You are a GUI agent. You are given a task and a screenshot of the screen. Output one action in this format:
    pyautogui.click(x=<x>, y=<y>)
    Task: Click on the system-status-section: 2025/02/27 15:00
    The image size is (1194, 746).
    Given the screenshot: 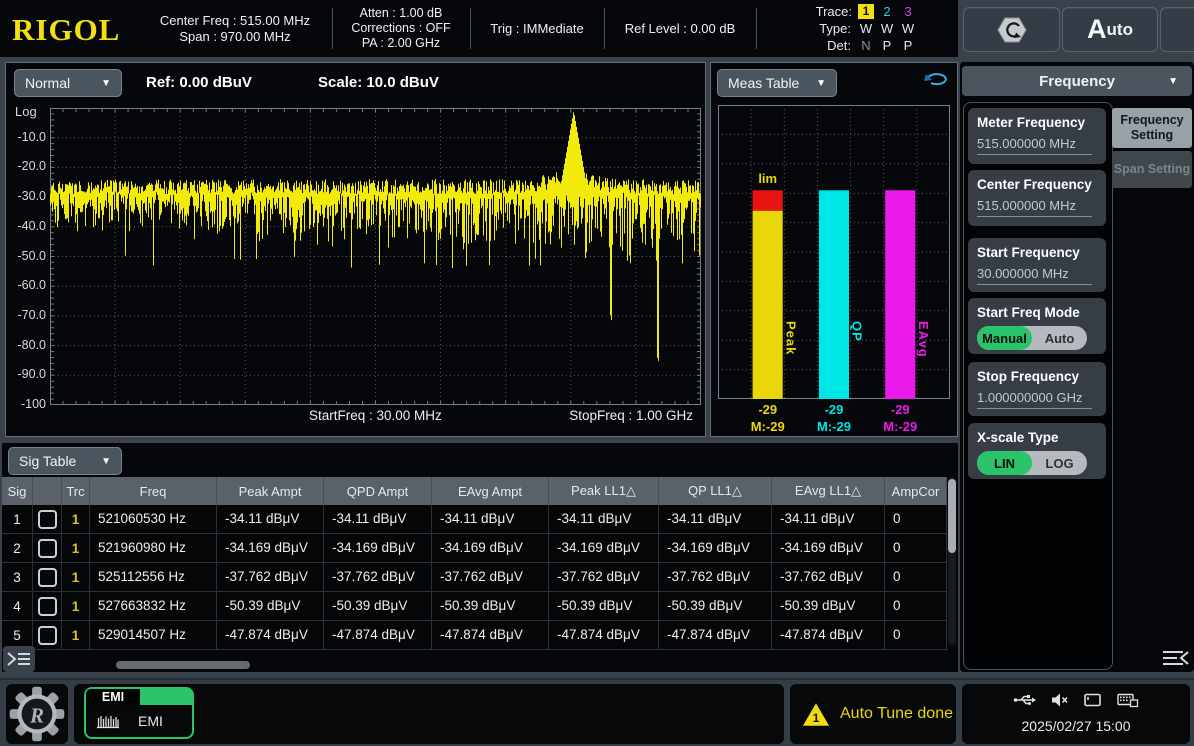 What is the action you would take?
    pyautogui.click(x=1076, y=714)
    